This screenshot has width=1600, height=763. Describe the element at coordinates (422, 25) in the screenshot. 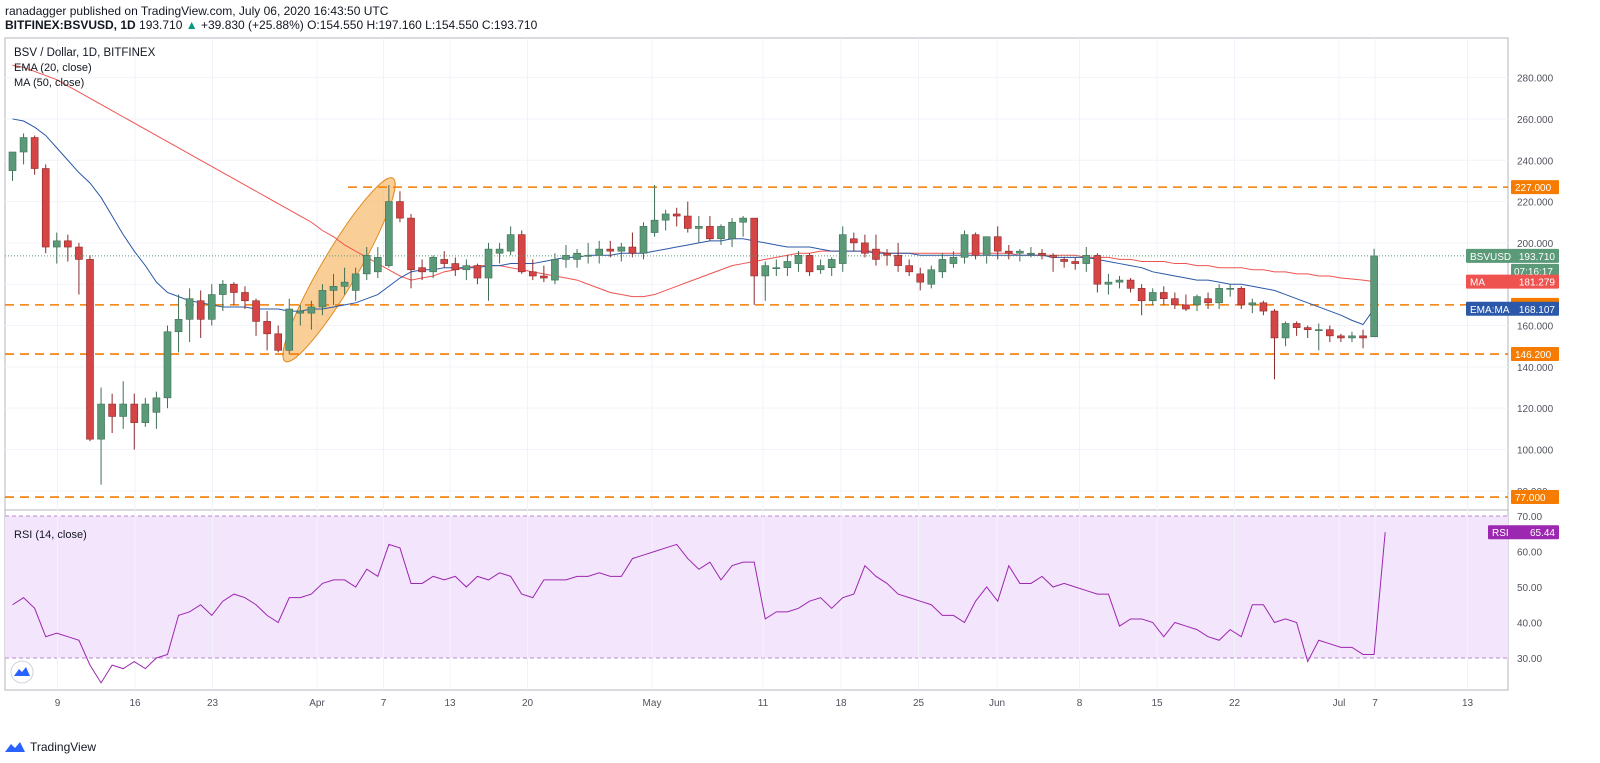

I see `ohlc-values: O:154.550 H:197.160 L:154.550 C:193.710` at that location.